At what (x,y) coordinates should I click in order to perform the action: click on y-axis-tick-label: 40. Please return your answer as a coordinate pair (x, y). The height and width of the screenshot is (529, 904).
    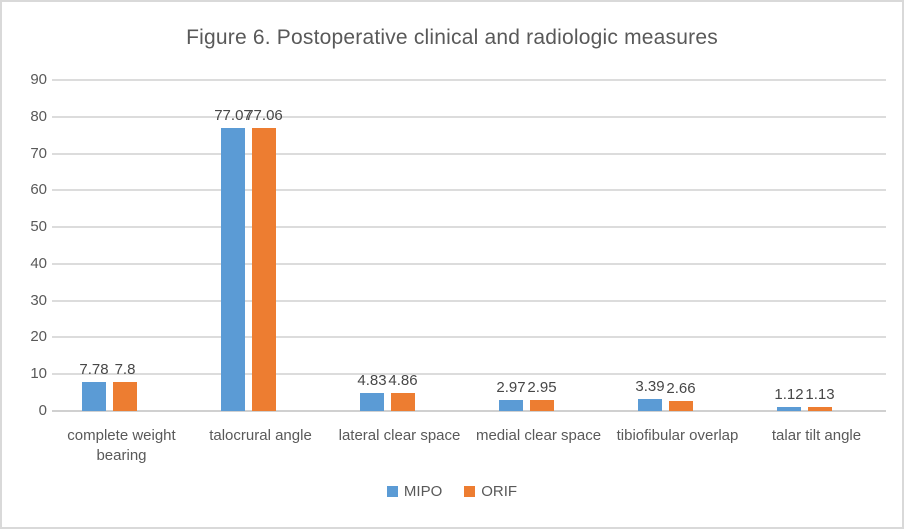
    Looking at the image, I should click on (38, 263).